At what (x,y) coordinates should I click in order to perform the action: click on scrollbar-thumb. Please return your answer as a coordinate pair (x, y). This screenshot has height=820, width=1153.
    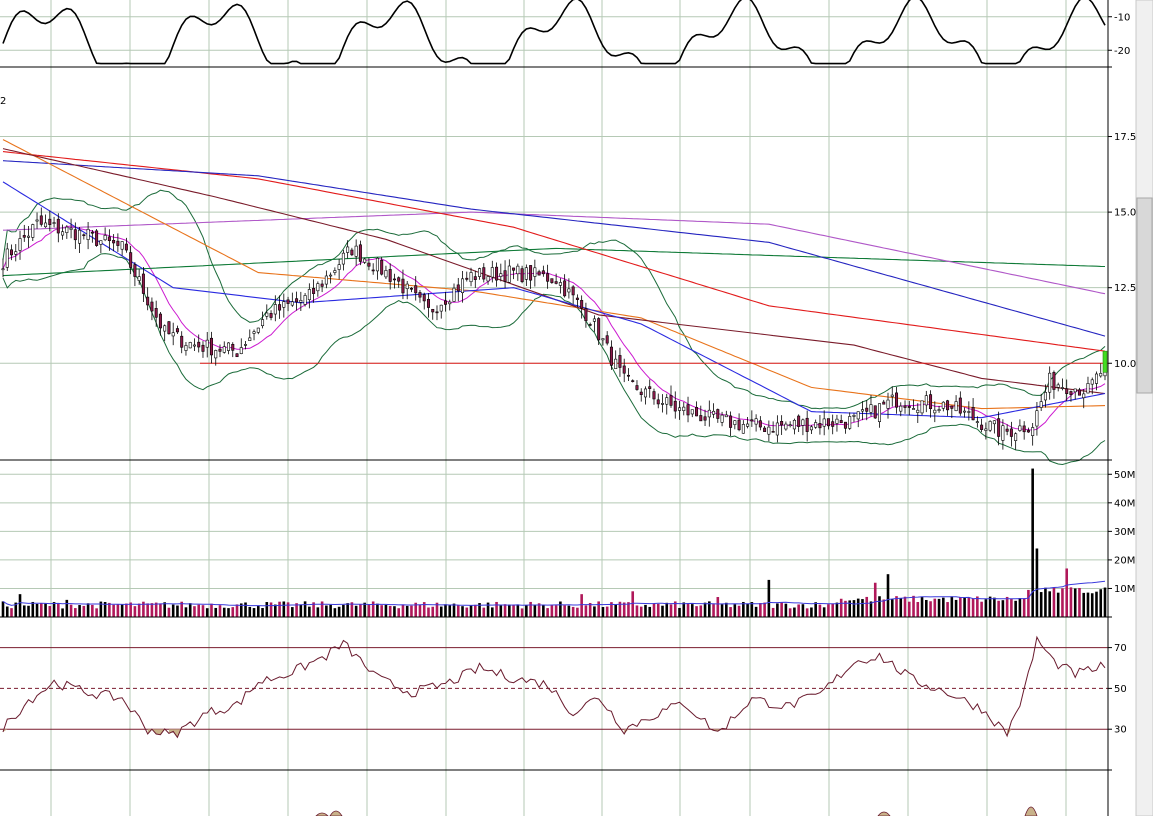
    Looking at the image, I should click on (1144, 295).